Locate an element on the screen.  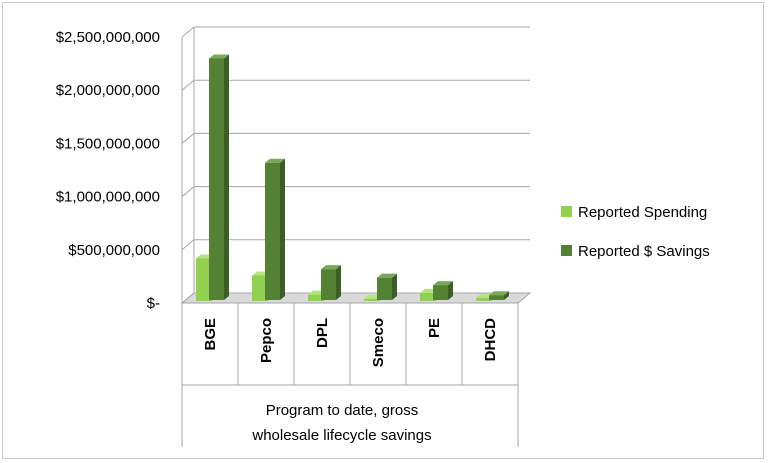
x-category-label: DPL is located at coordinates (322, 333).